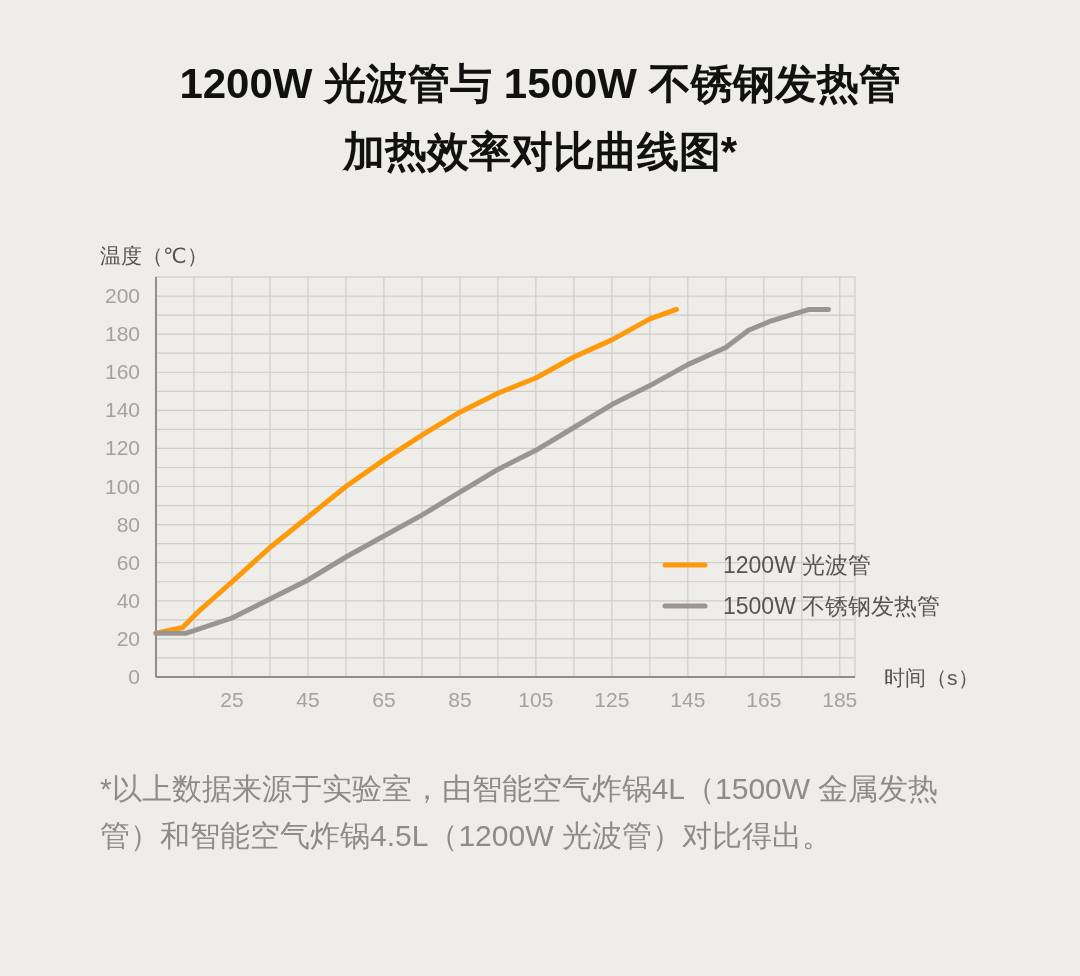 This screenshot has height=976, width=1080. What do you see at coordinates (840, 699) in the screenshot?
I see `x-tick-label: 185` at bounding box center [840, 699].